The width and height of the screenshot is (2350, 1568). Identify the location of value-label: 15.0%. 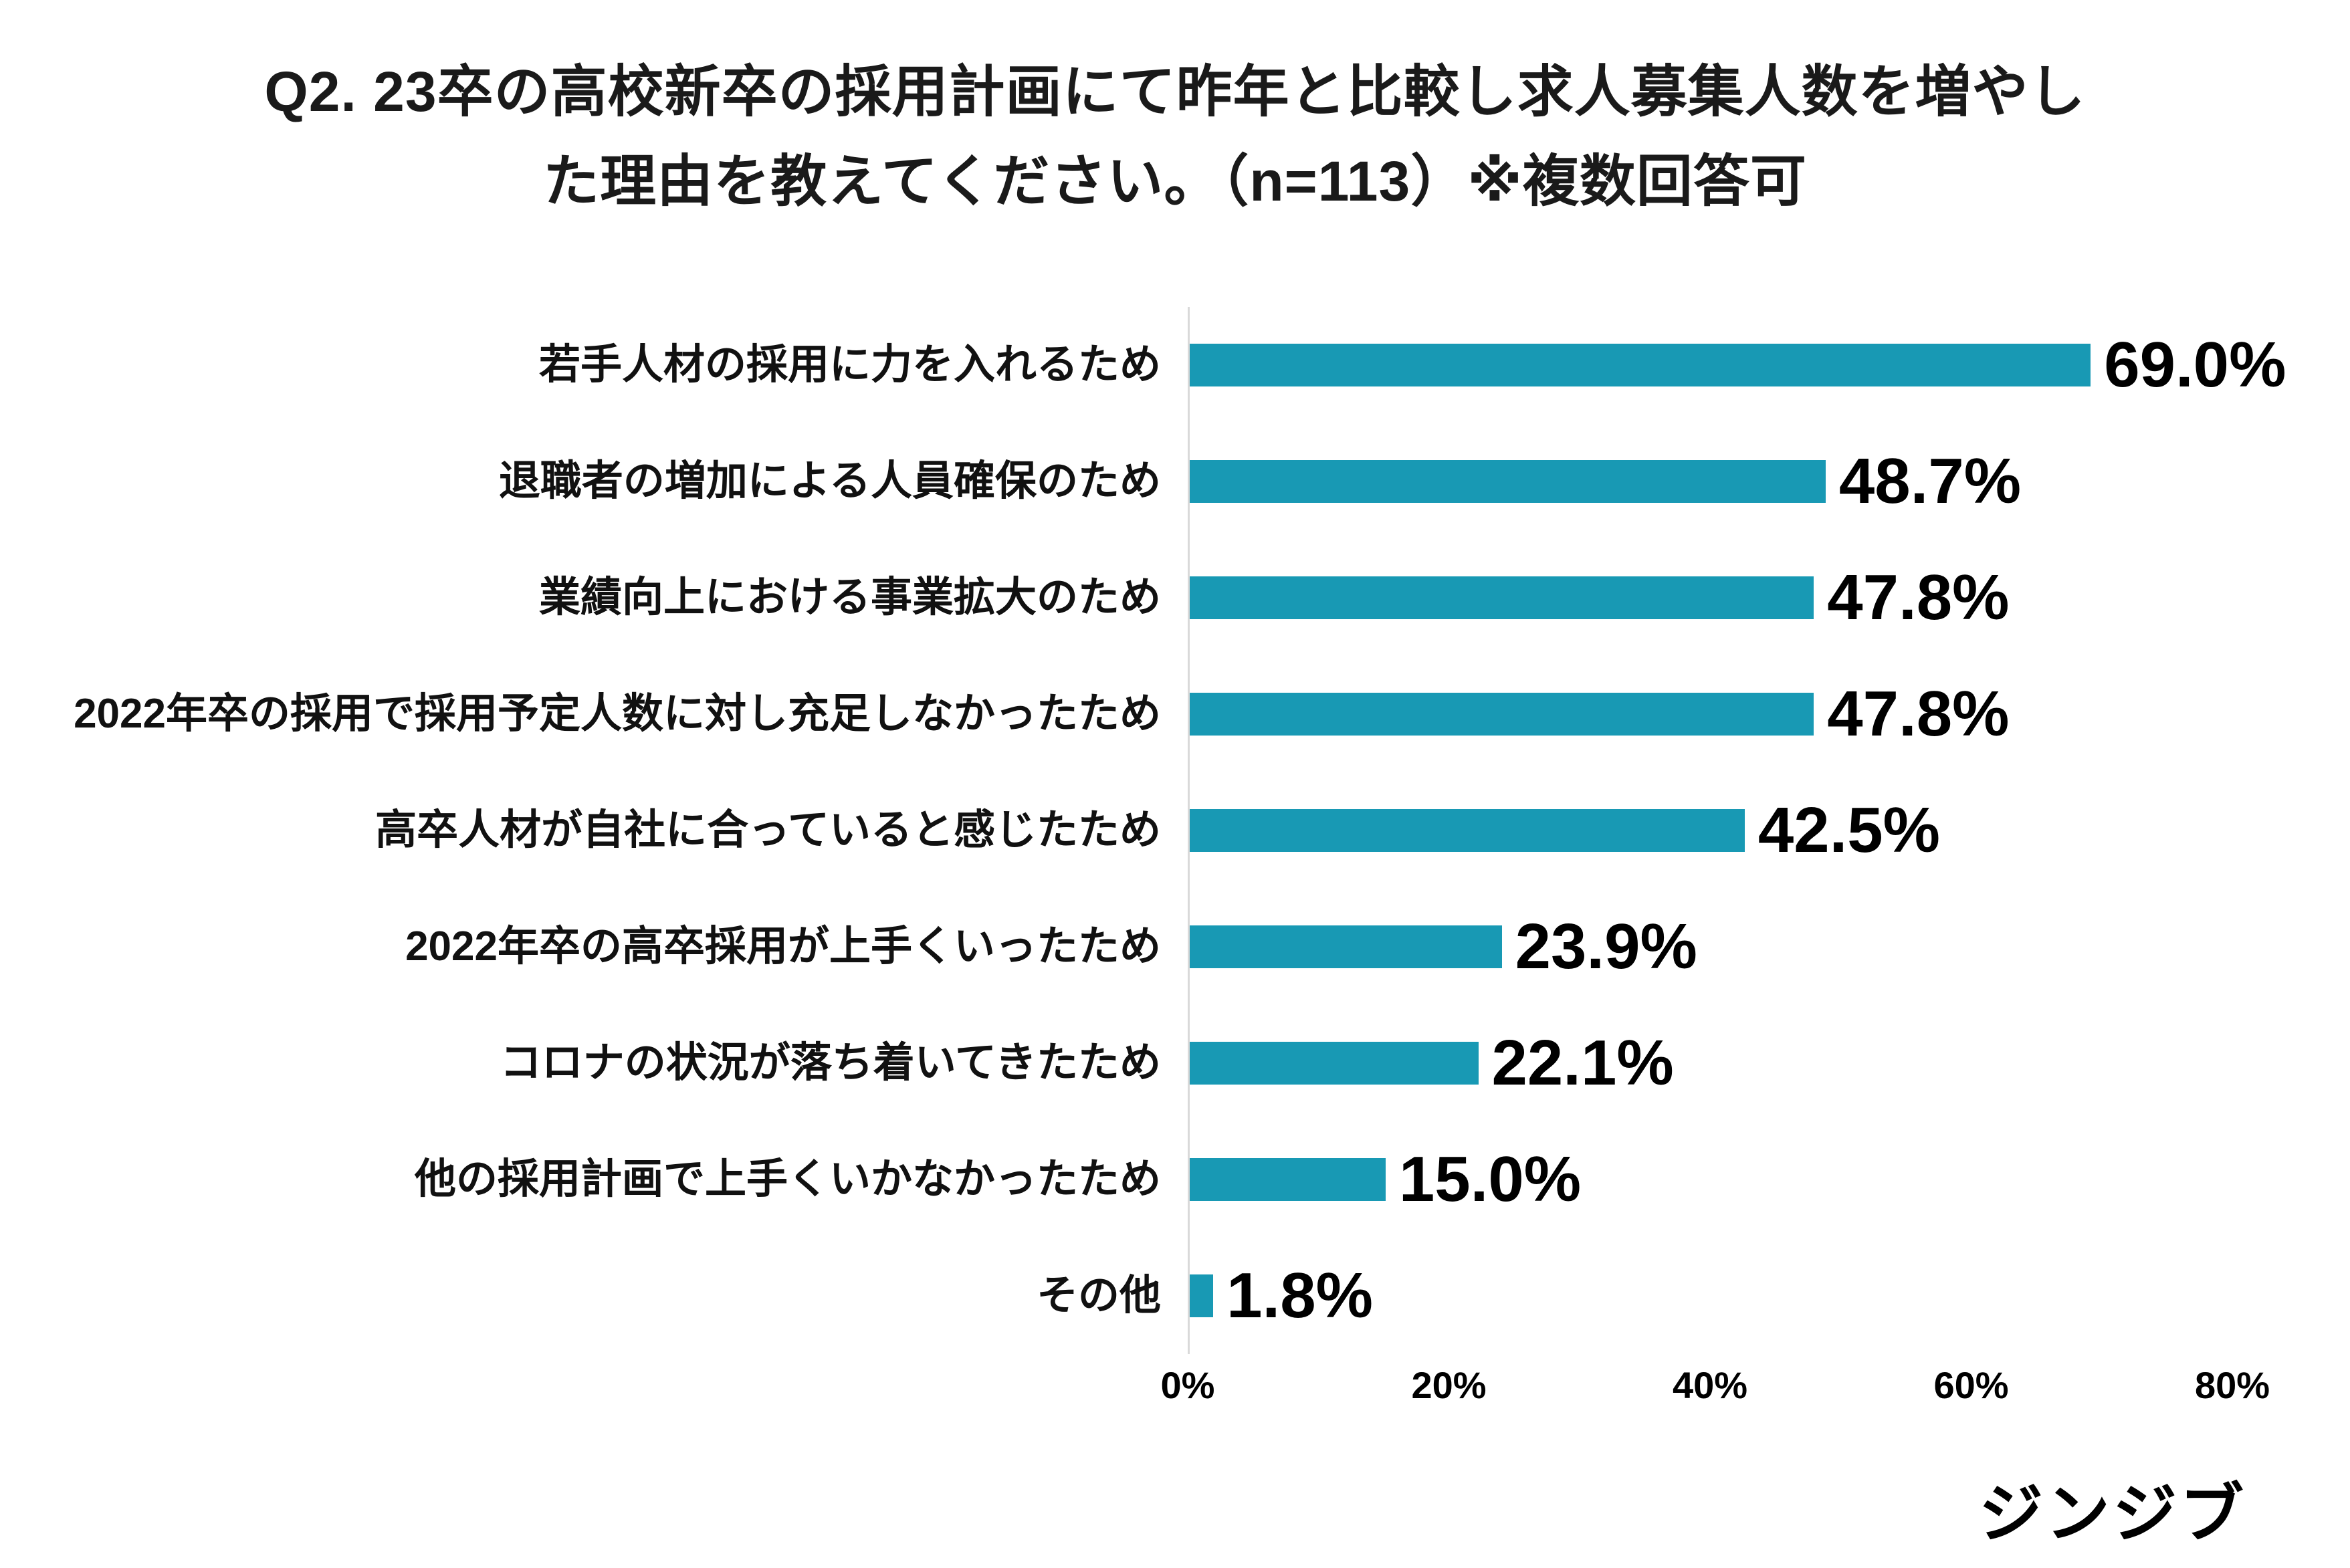
(1490, 1179).